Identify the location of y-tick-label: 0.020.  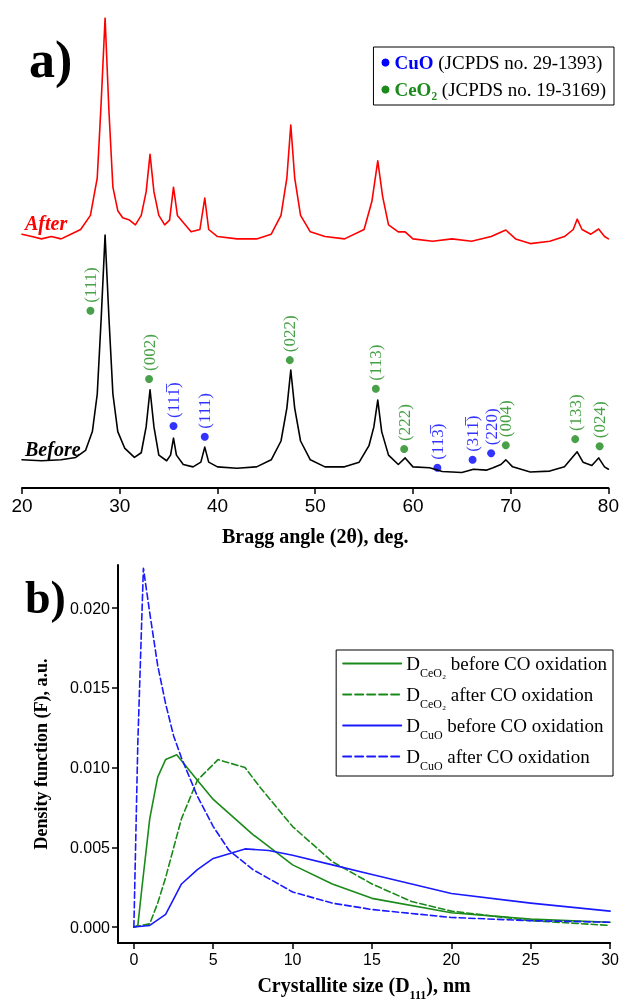
(90, 608).